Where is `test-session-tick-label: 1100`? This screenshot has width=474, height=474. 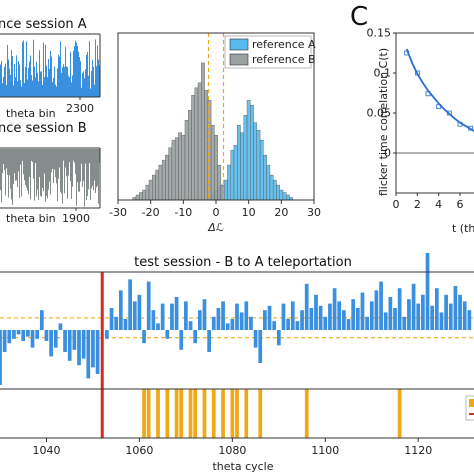
test-session-tick-label: 1100 is located at coordinates (325, 450).